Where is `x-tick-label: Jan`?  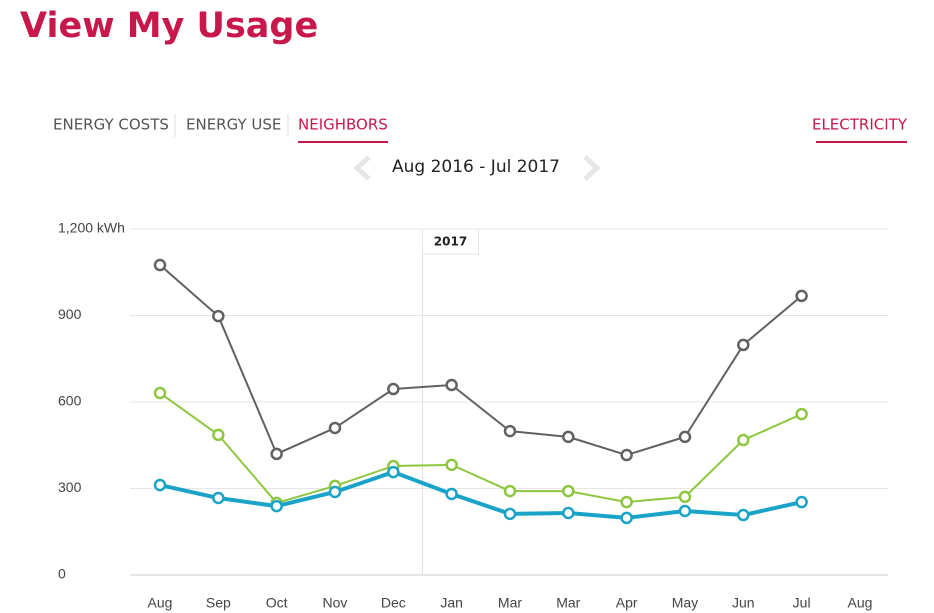 x-tick-label: Jan is located at coordinates (451, 603).